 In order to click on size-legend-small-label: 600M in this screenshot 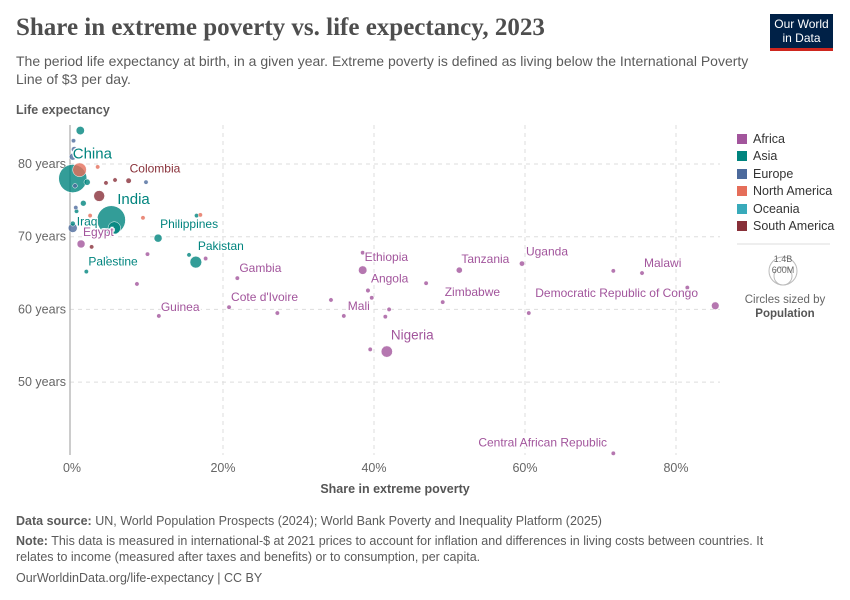, I will do `click(783, 270)`.